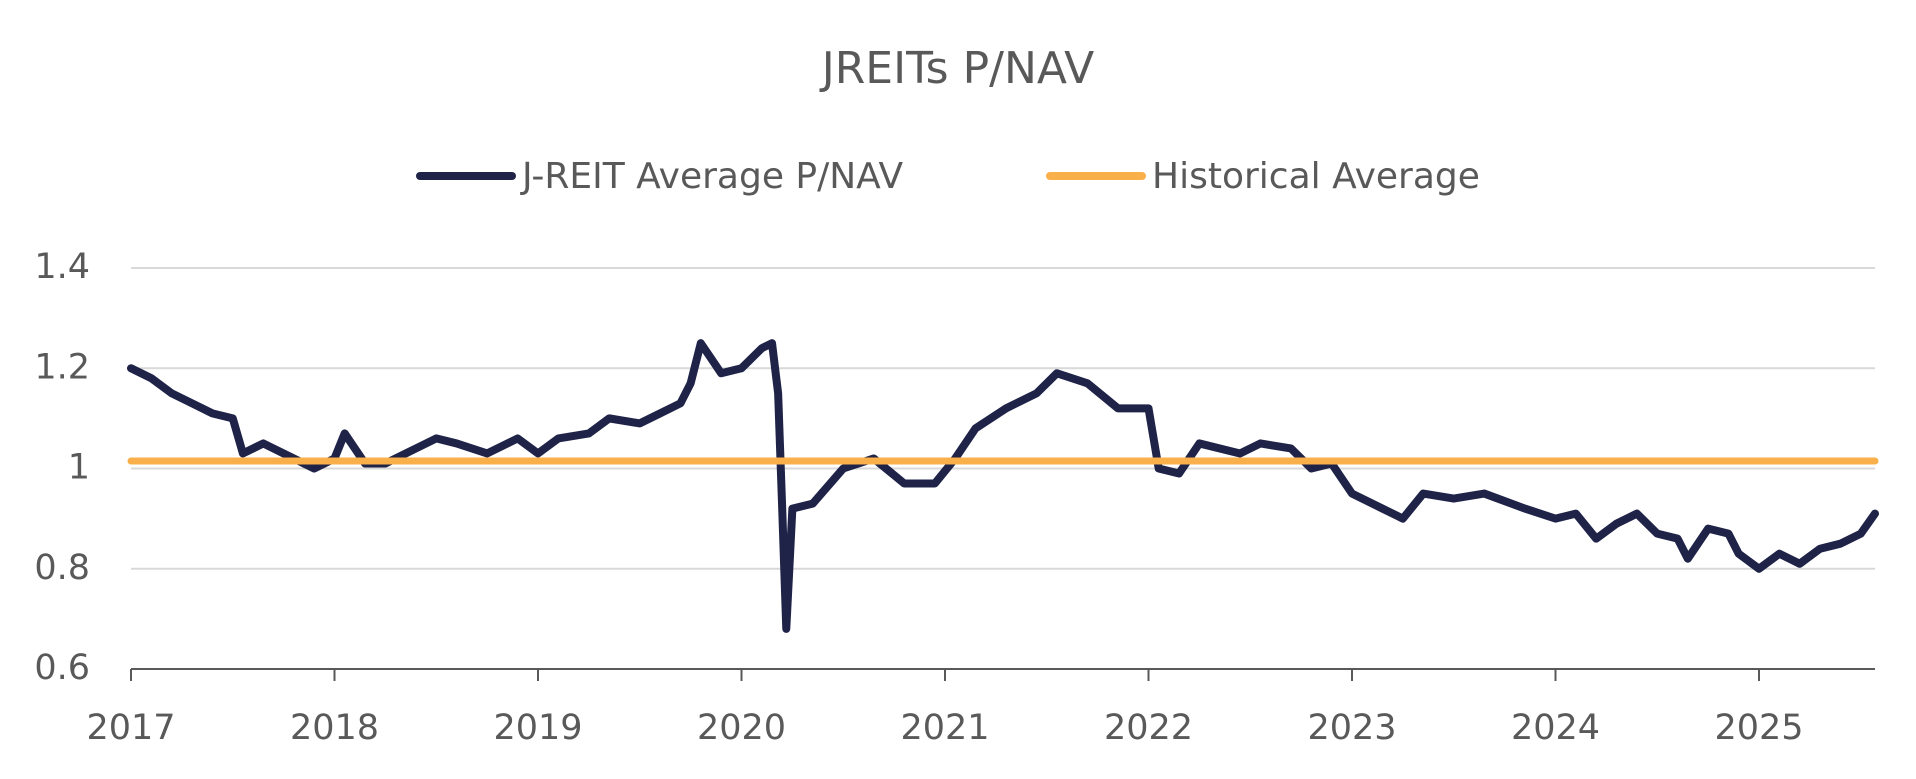  I want to click on x-tick-label: 2022, so click(1148, 728).